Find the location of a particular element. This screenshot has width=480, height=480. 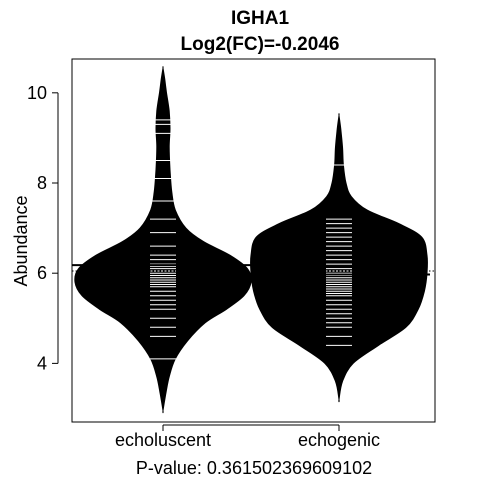

y-axis: 4 6 8 10 is located at coordinates (43, 228).